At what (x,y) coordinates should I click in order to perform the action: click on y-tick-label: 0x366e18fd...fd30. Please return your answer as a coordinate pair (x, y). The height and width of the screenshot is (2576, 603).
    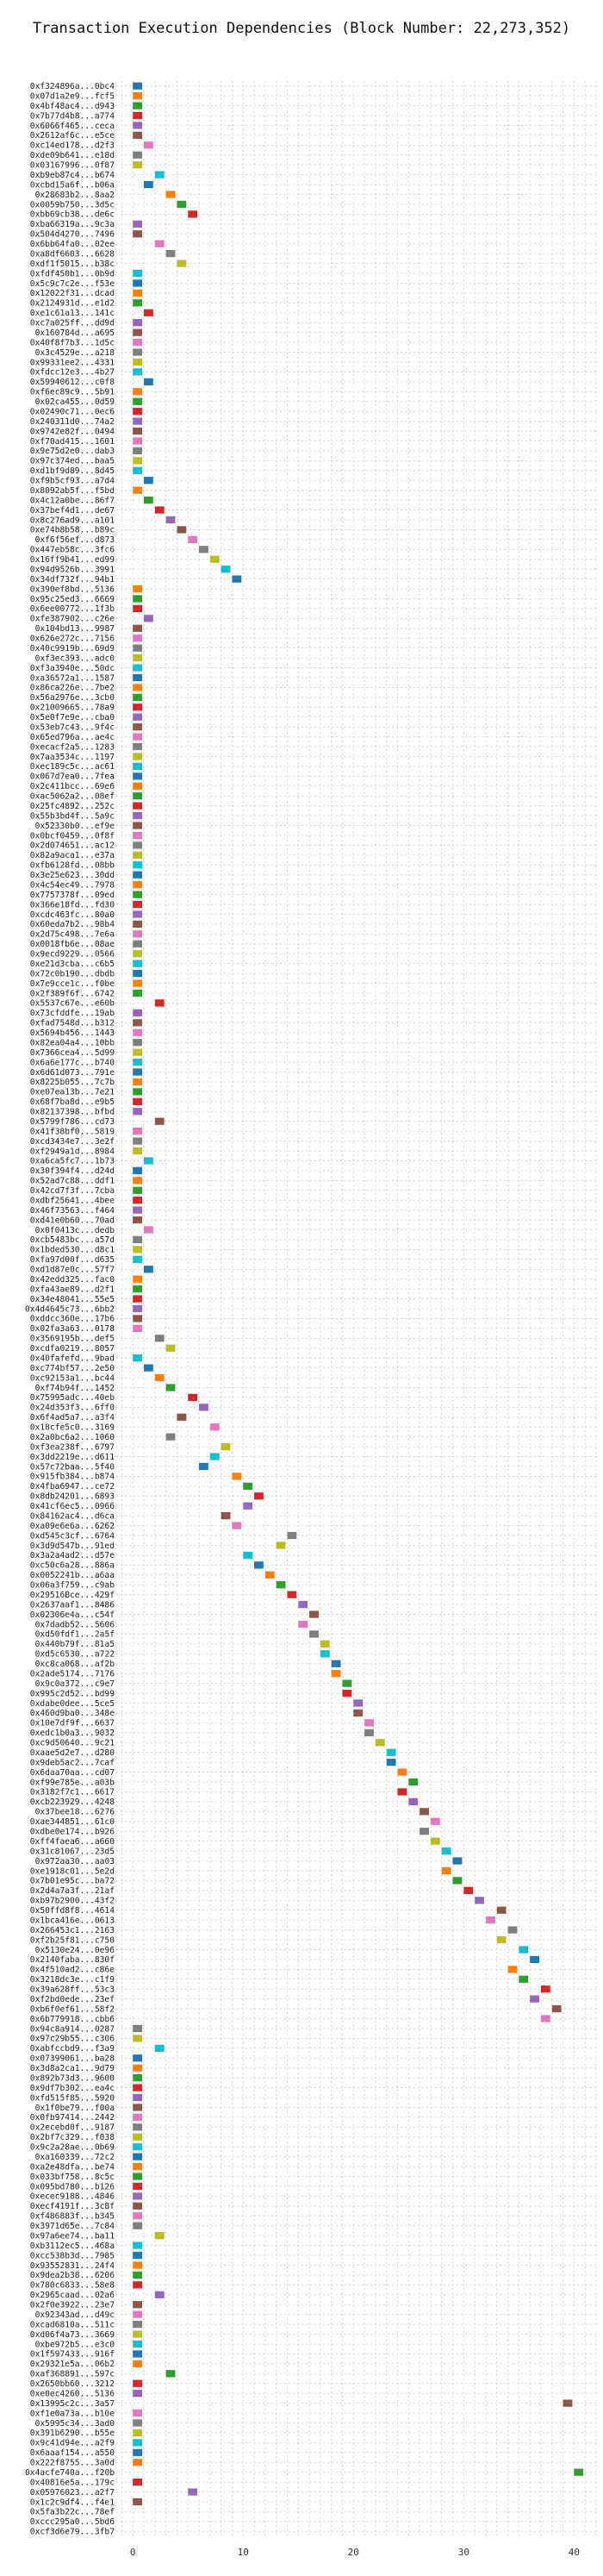
    Looking at the image, I should click on (72, 905).